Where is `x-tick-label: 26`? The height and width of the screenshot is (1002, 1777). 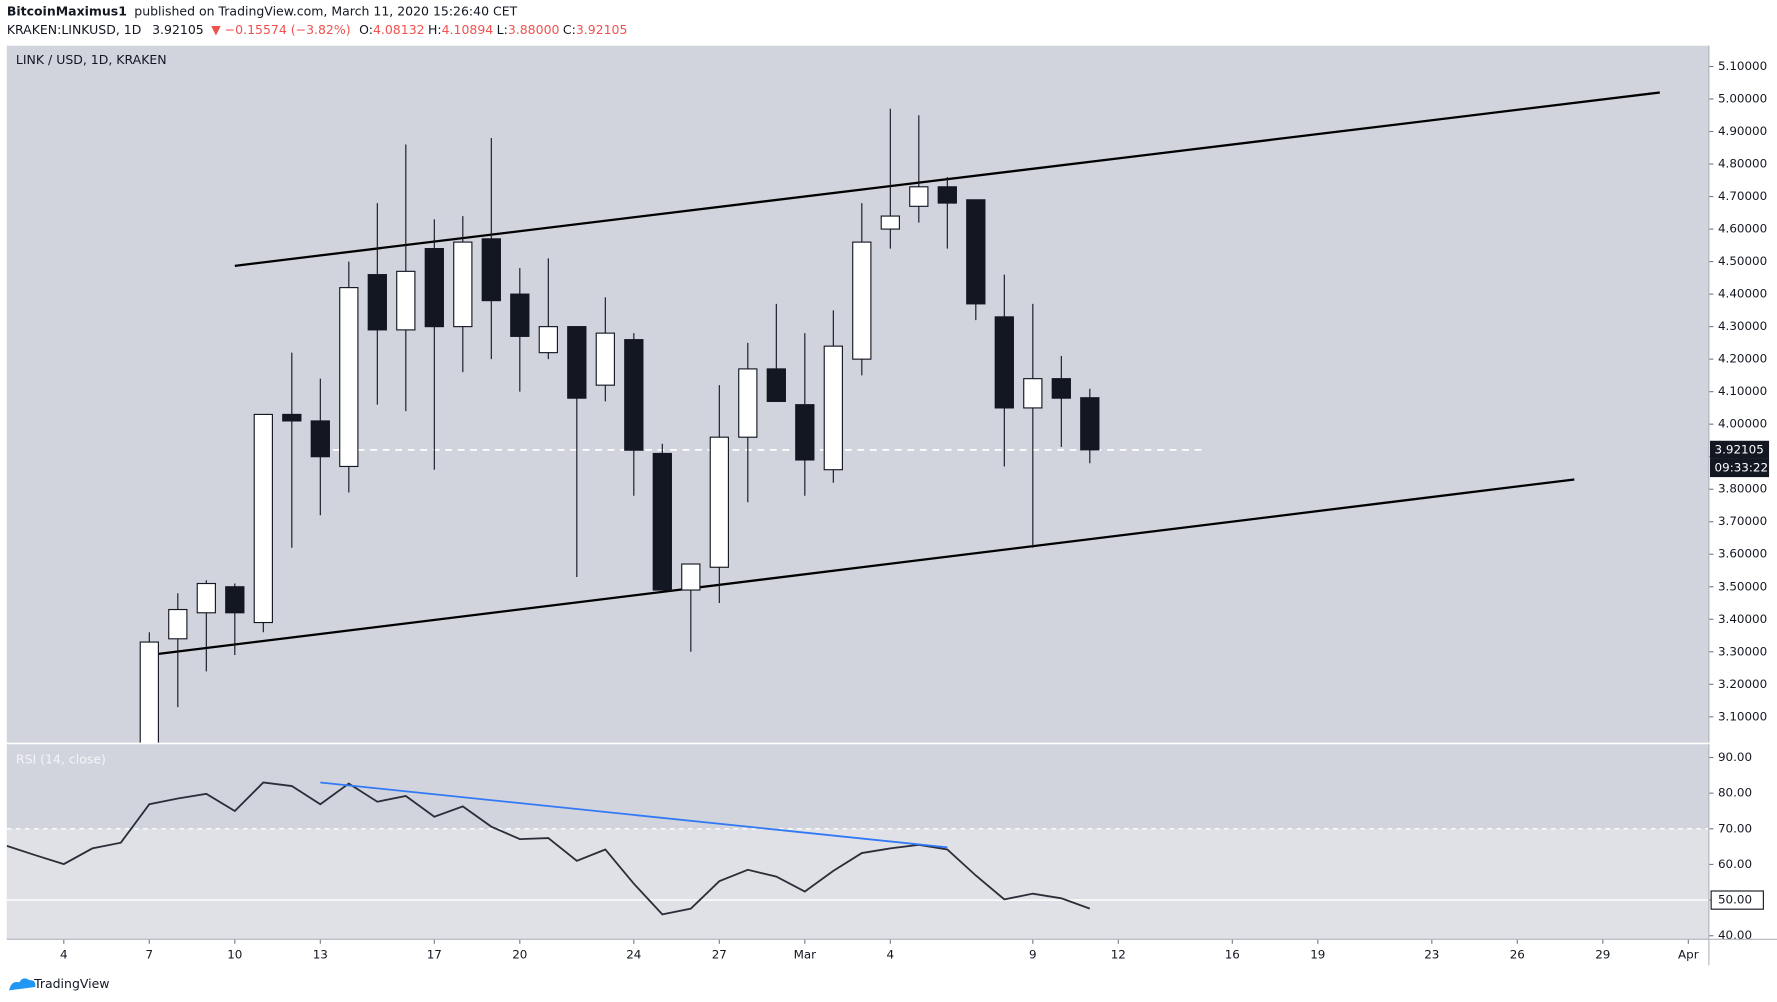
x-tick-label: 26 is located at coordinates (1517, 955).